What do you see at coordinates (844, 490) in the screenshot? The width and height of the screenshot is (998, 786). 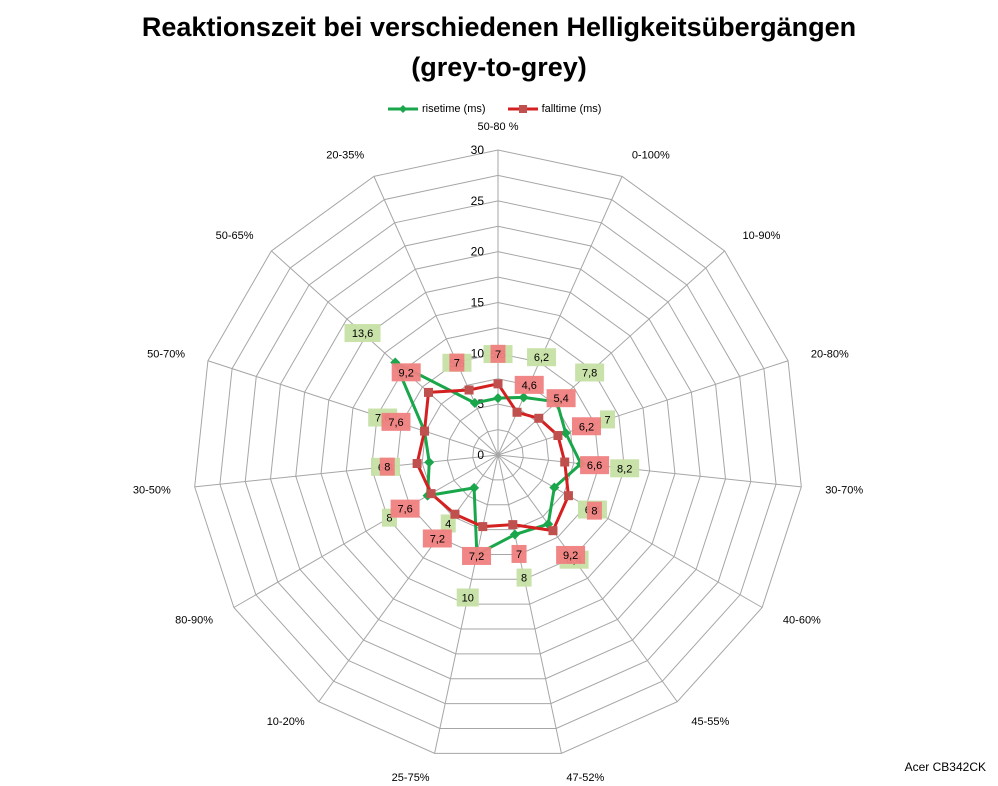 I see `category-label: 30-70%` at bounding box center [844, 490].